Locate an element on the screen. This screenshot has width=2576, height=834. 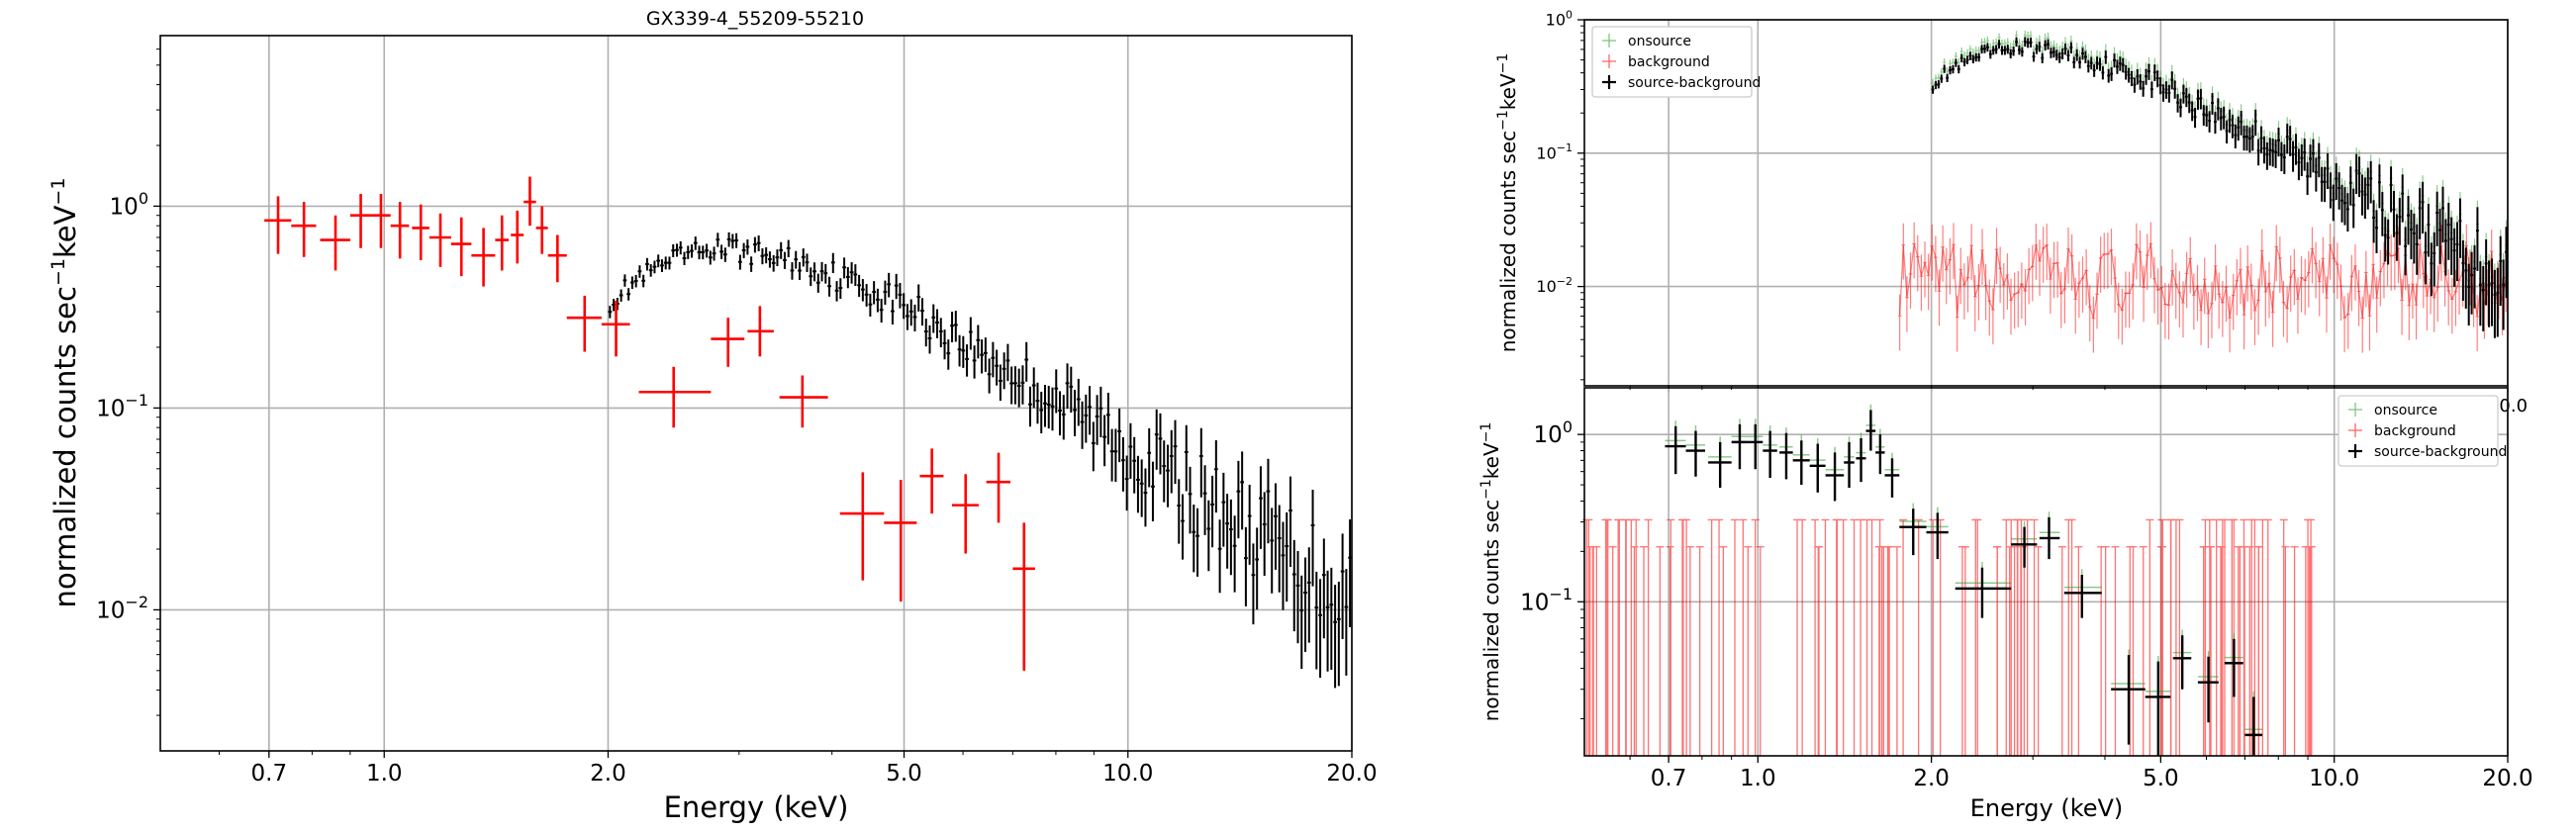
chart-main-x-axis-label: Energy (keV) is located at coordinates (756, 807).